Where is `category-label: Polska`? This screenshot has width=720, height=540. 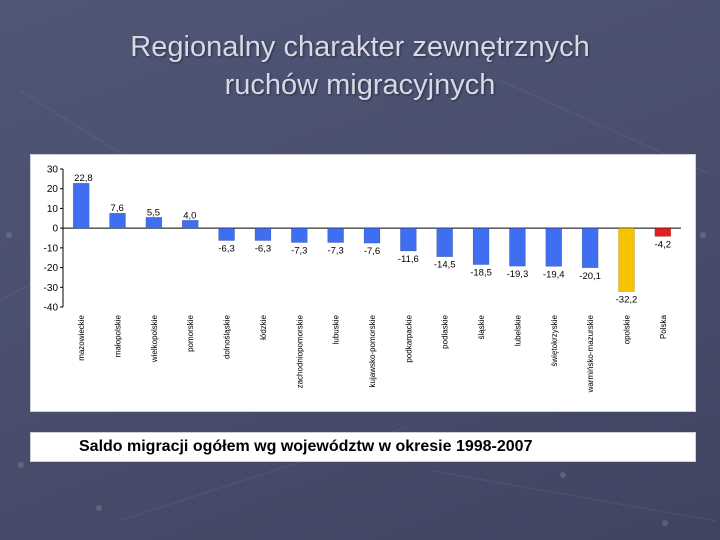 category-label: Polska is located at coordinates (663, 326).